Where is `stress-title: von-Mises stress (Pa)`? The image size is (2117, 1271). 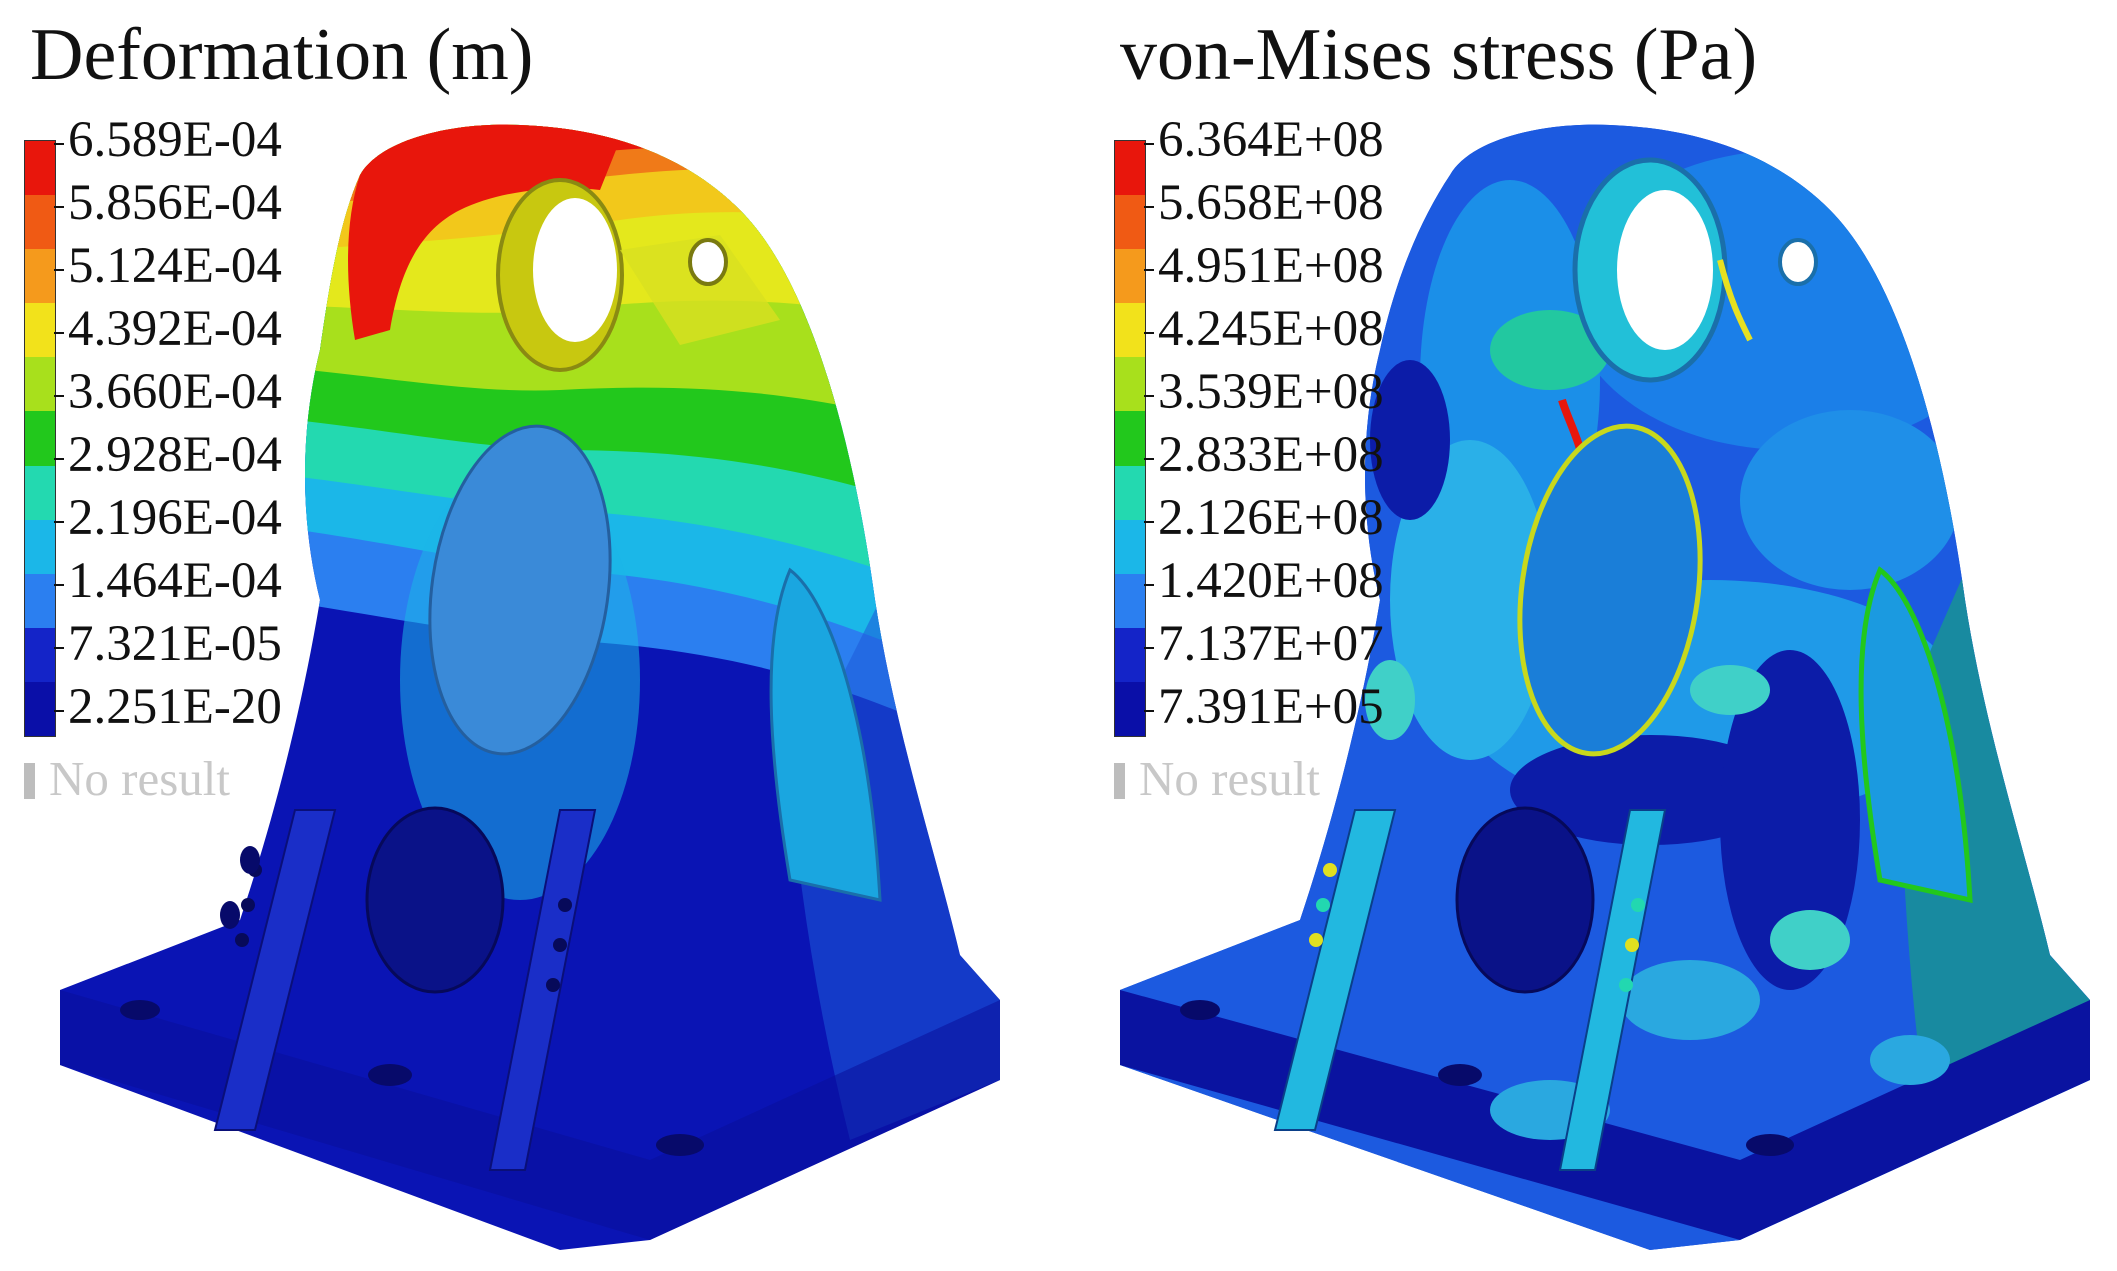
stress-title: von-Mises stress (Pa) is located at coordinates (1439, 55).